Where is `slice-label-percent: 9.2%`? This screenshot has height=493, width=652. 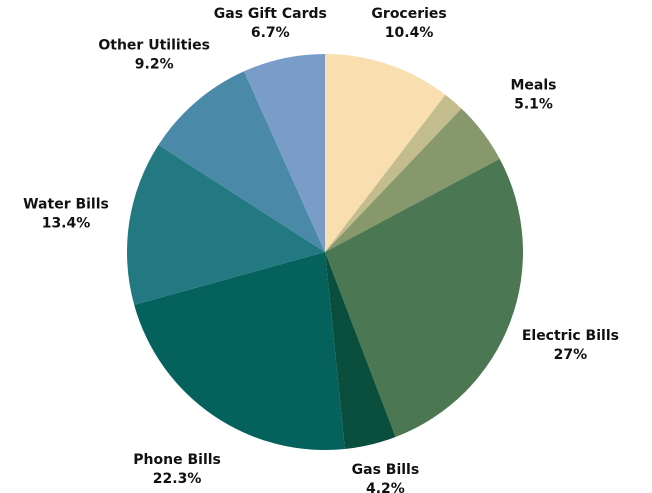 slice-label-percent: 9.2% is located at coordinates (154, 64).